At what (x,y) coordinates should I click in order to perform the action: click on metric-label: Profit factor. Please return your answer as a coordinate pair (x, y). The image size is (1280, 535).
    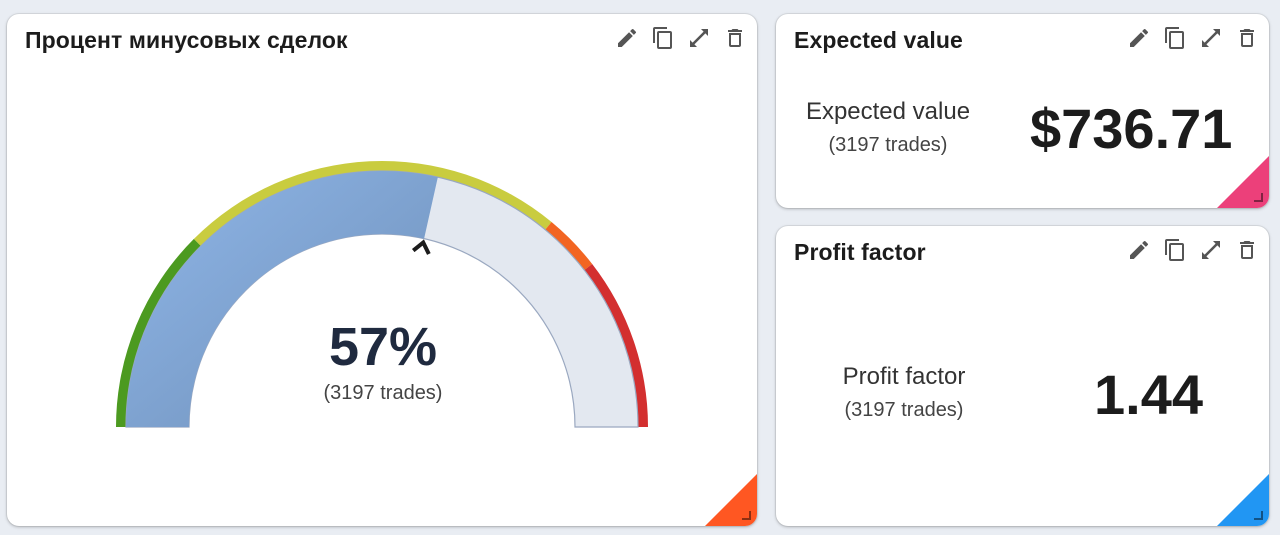
    Looking at the image, I should click on (904, 376).